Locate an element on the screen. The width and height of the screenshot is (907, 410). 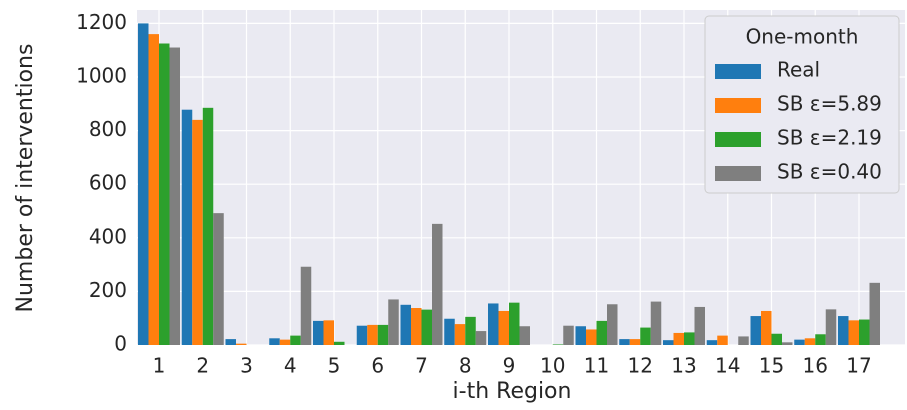
x-tick-label: 9 is located at coordinates (509, 366).